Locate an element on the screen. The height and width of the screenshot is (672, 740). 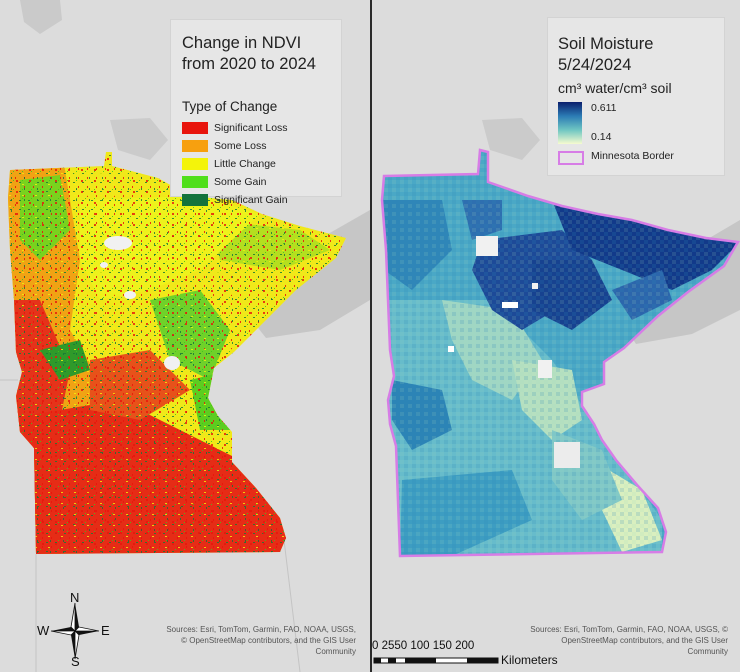
legend-swatch-little-change is located at coordinates (195, 164).